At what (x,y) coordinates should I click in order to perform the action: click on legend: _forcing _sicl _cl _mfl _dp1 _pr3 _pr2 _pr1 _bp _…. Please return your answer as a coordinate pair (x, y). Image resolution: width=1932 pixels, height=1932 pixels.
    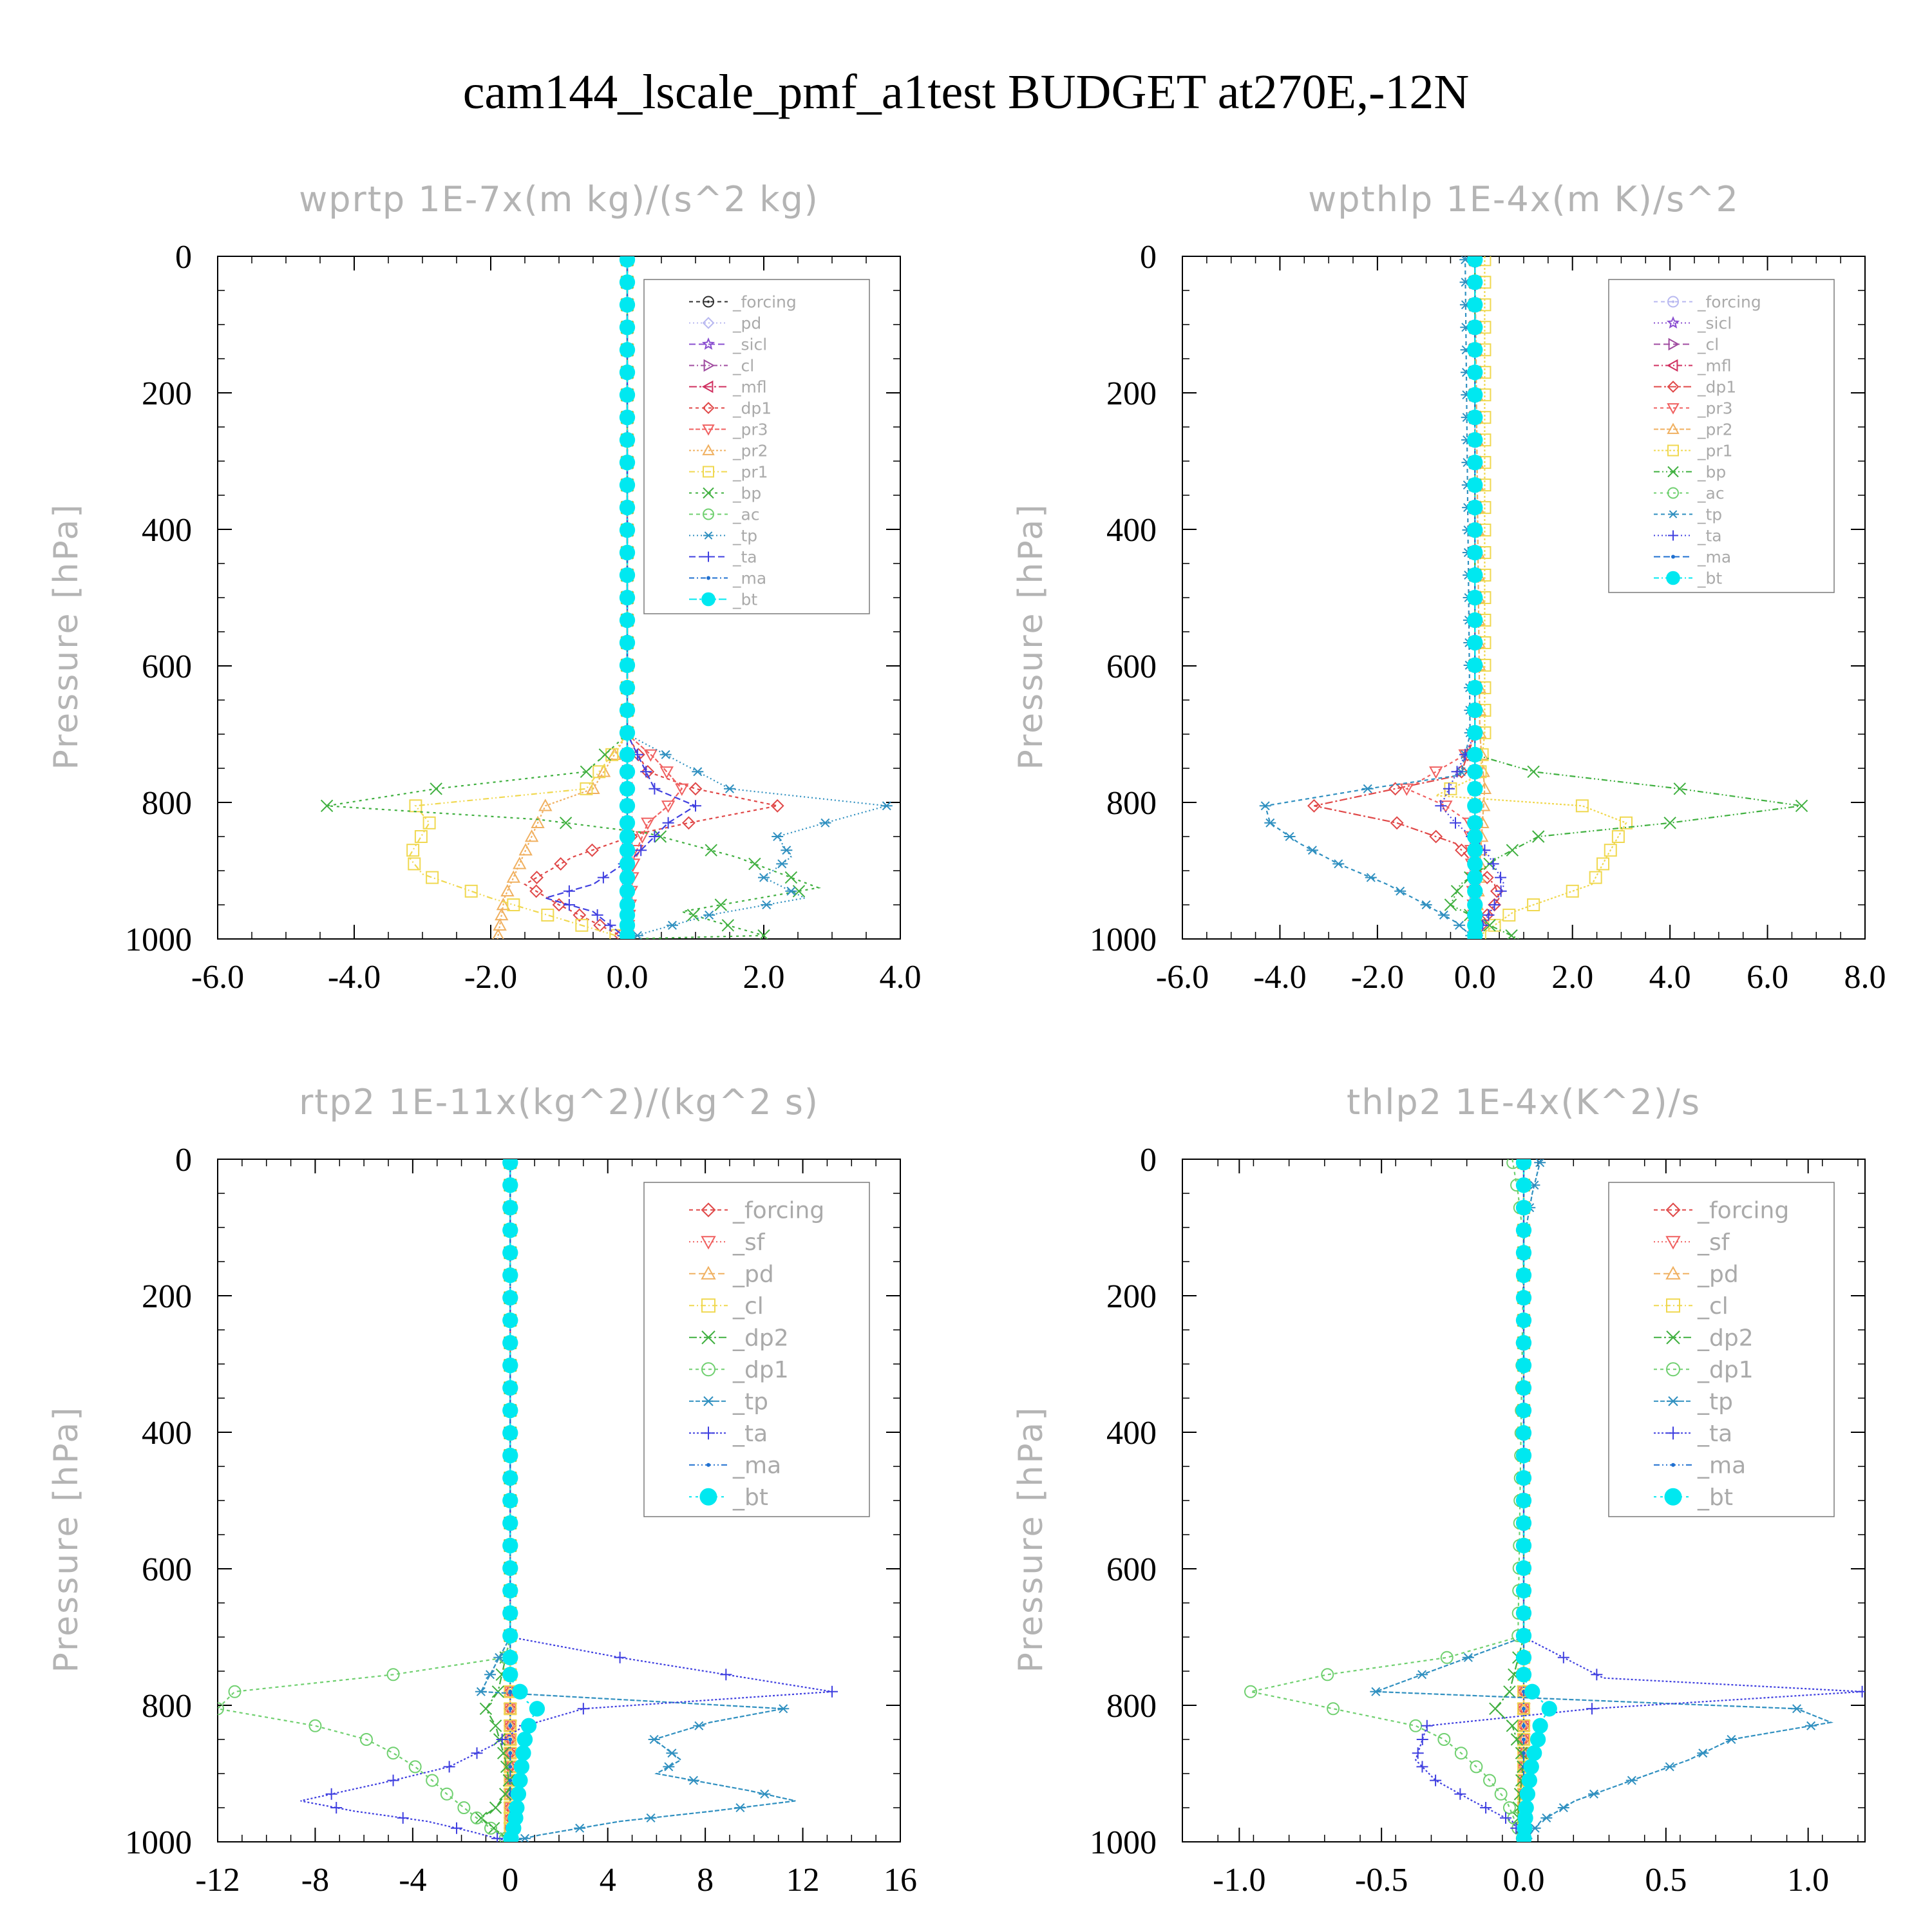
    Looking at the image, I should click on (1721, 436).